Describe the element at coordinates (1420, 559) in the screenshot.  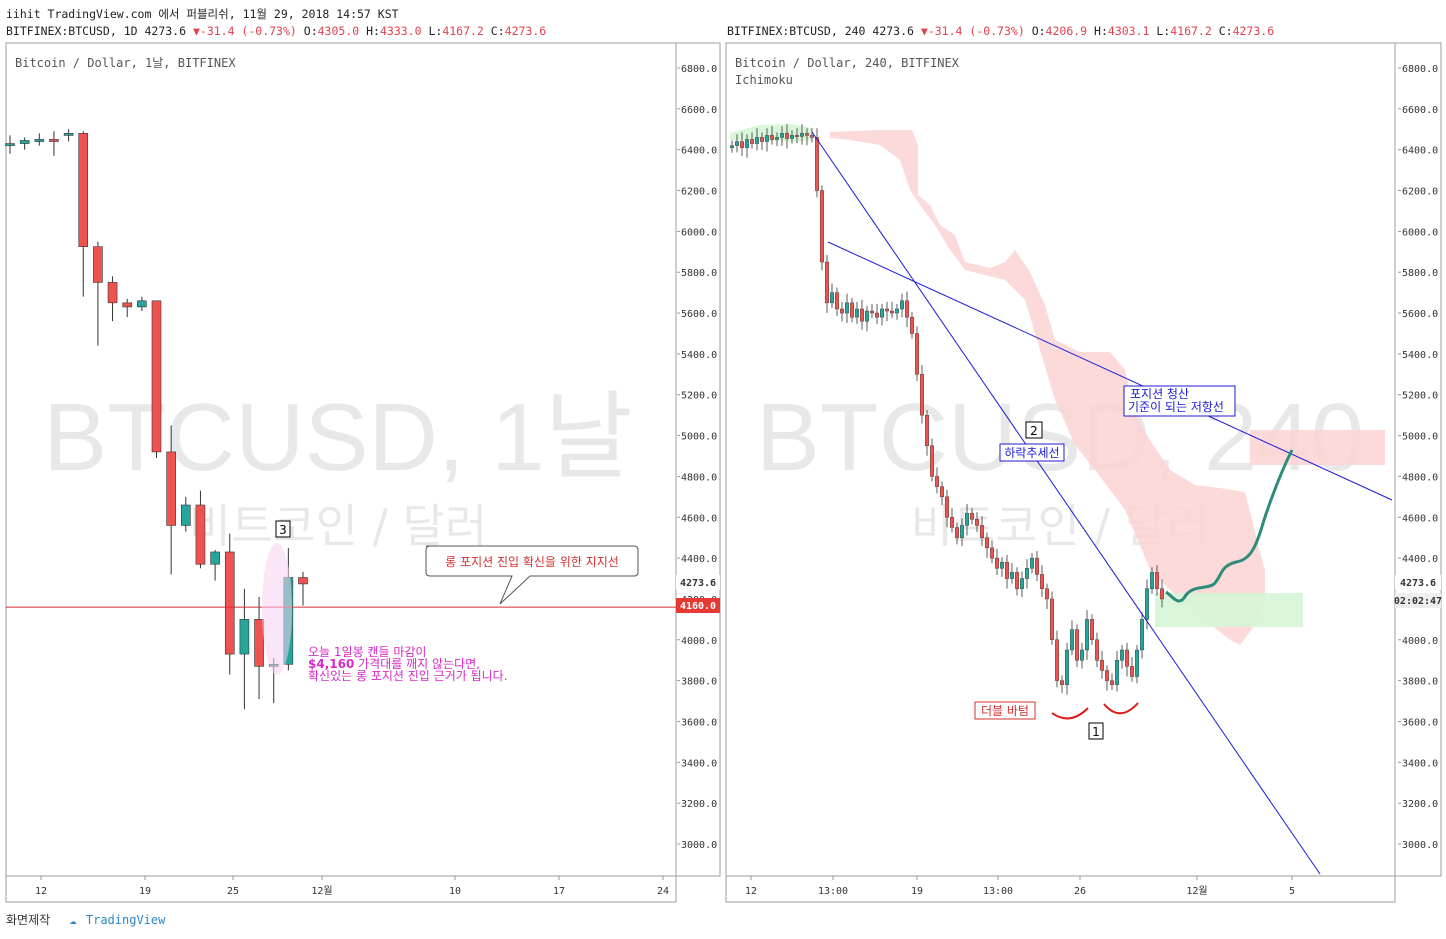
I see `y-tick-label: 4400.0` at that location.